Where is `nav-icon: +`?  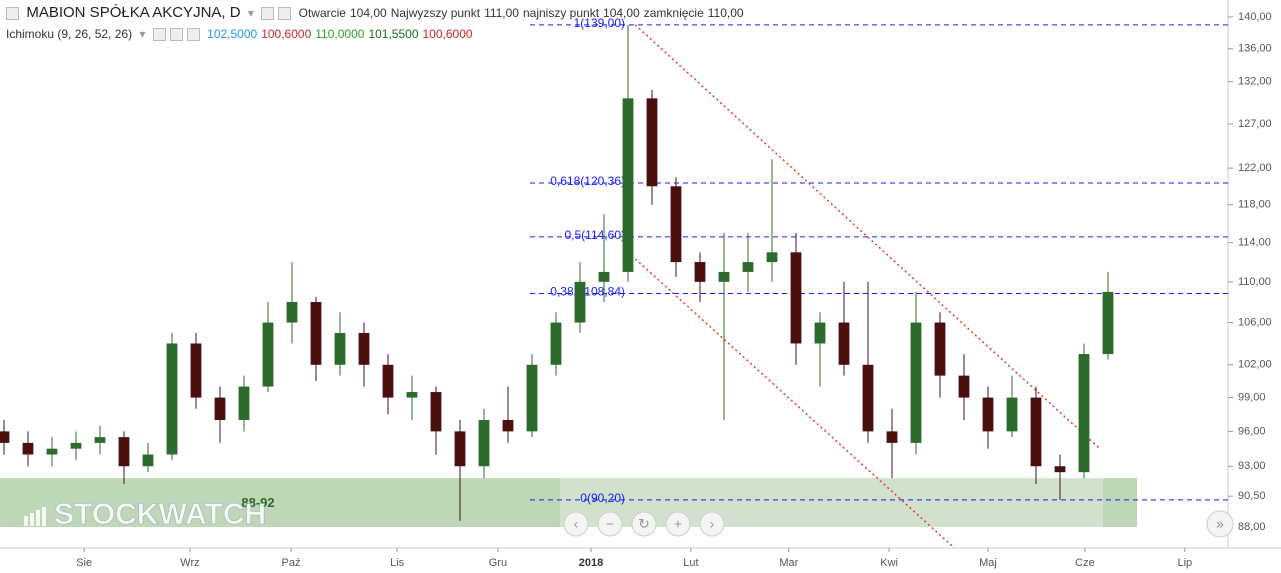
nav-icon: + is located at coordinates (678, 524).